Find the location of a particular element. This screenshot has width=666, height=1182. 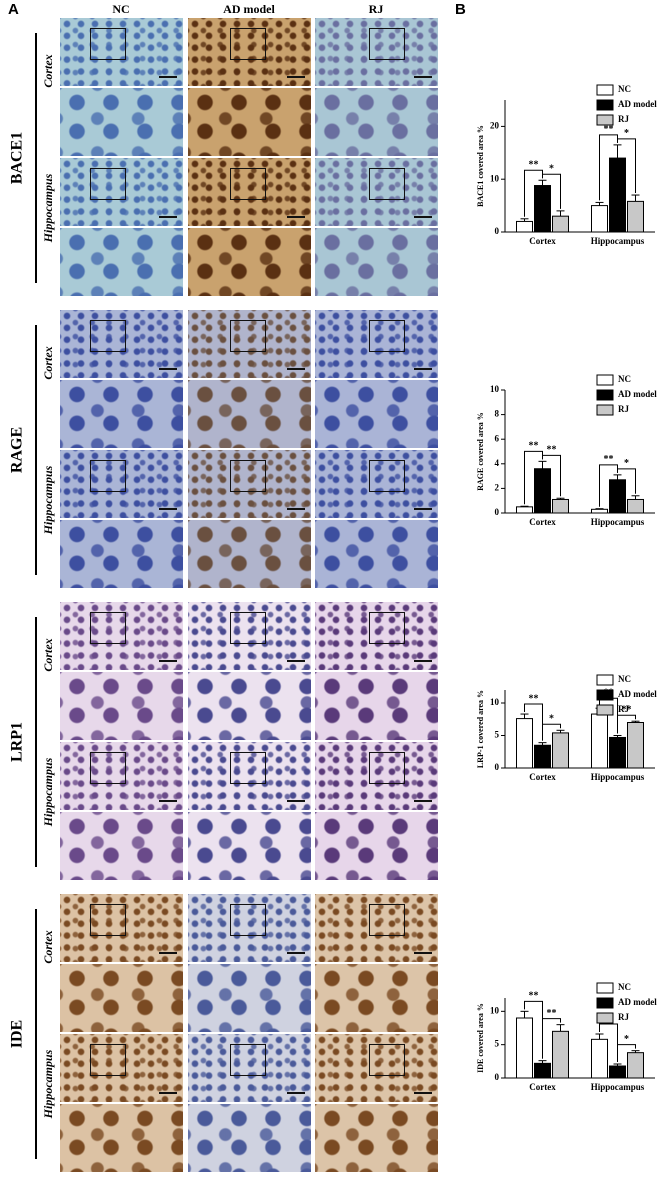

panel-label: B is located at coordinates (460, 9).